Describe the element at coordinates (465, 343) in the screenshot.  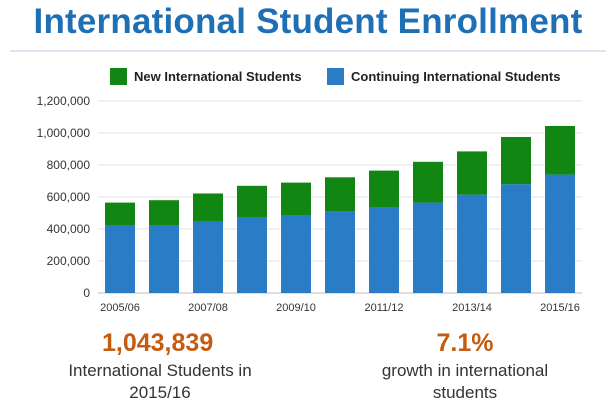
I see `growth-value: 7.1%` at that location.